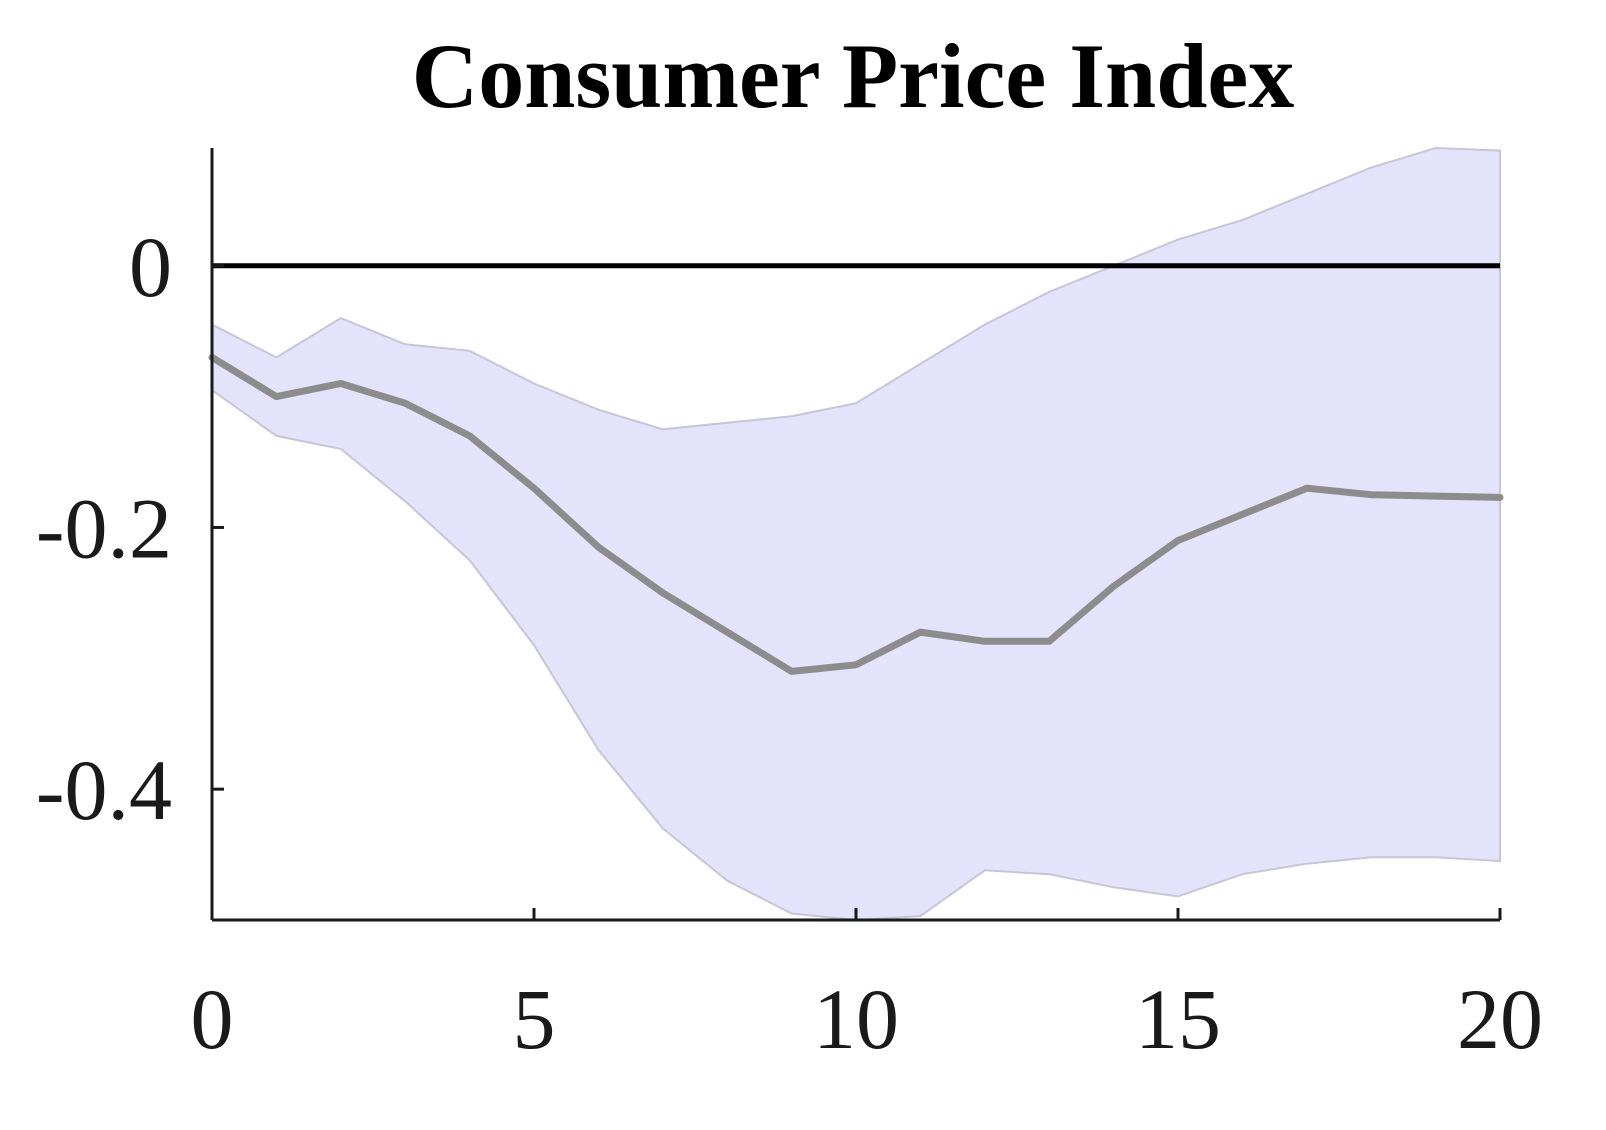  Describe the element at coordinates (534, 1019) in the screenshot. I see `x-tick-label-5: 5` at that location.